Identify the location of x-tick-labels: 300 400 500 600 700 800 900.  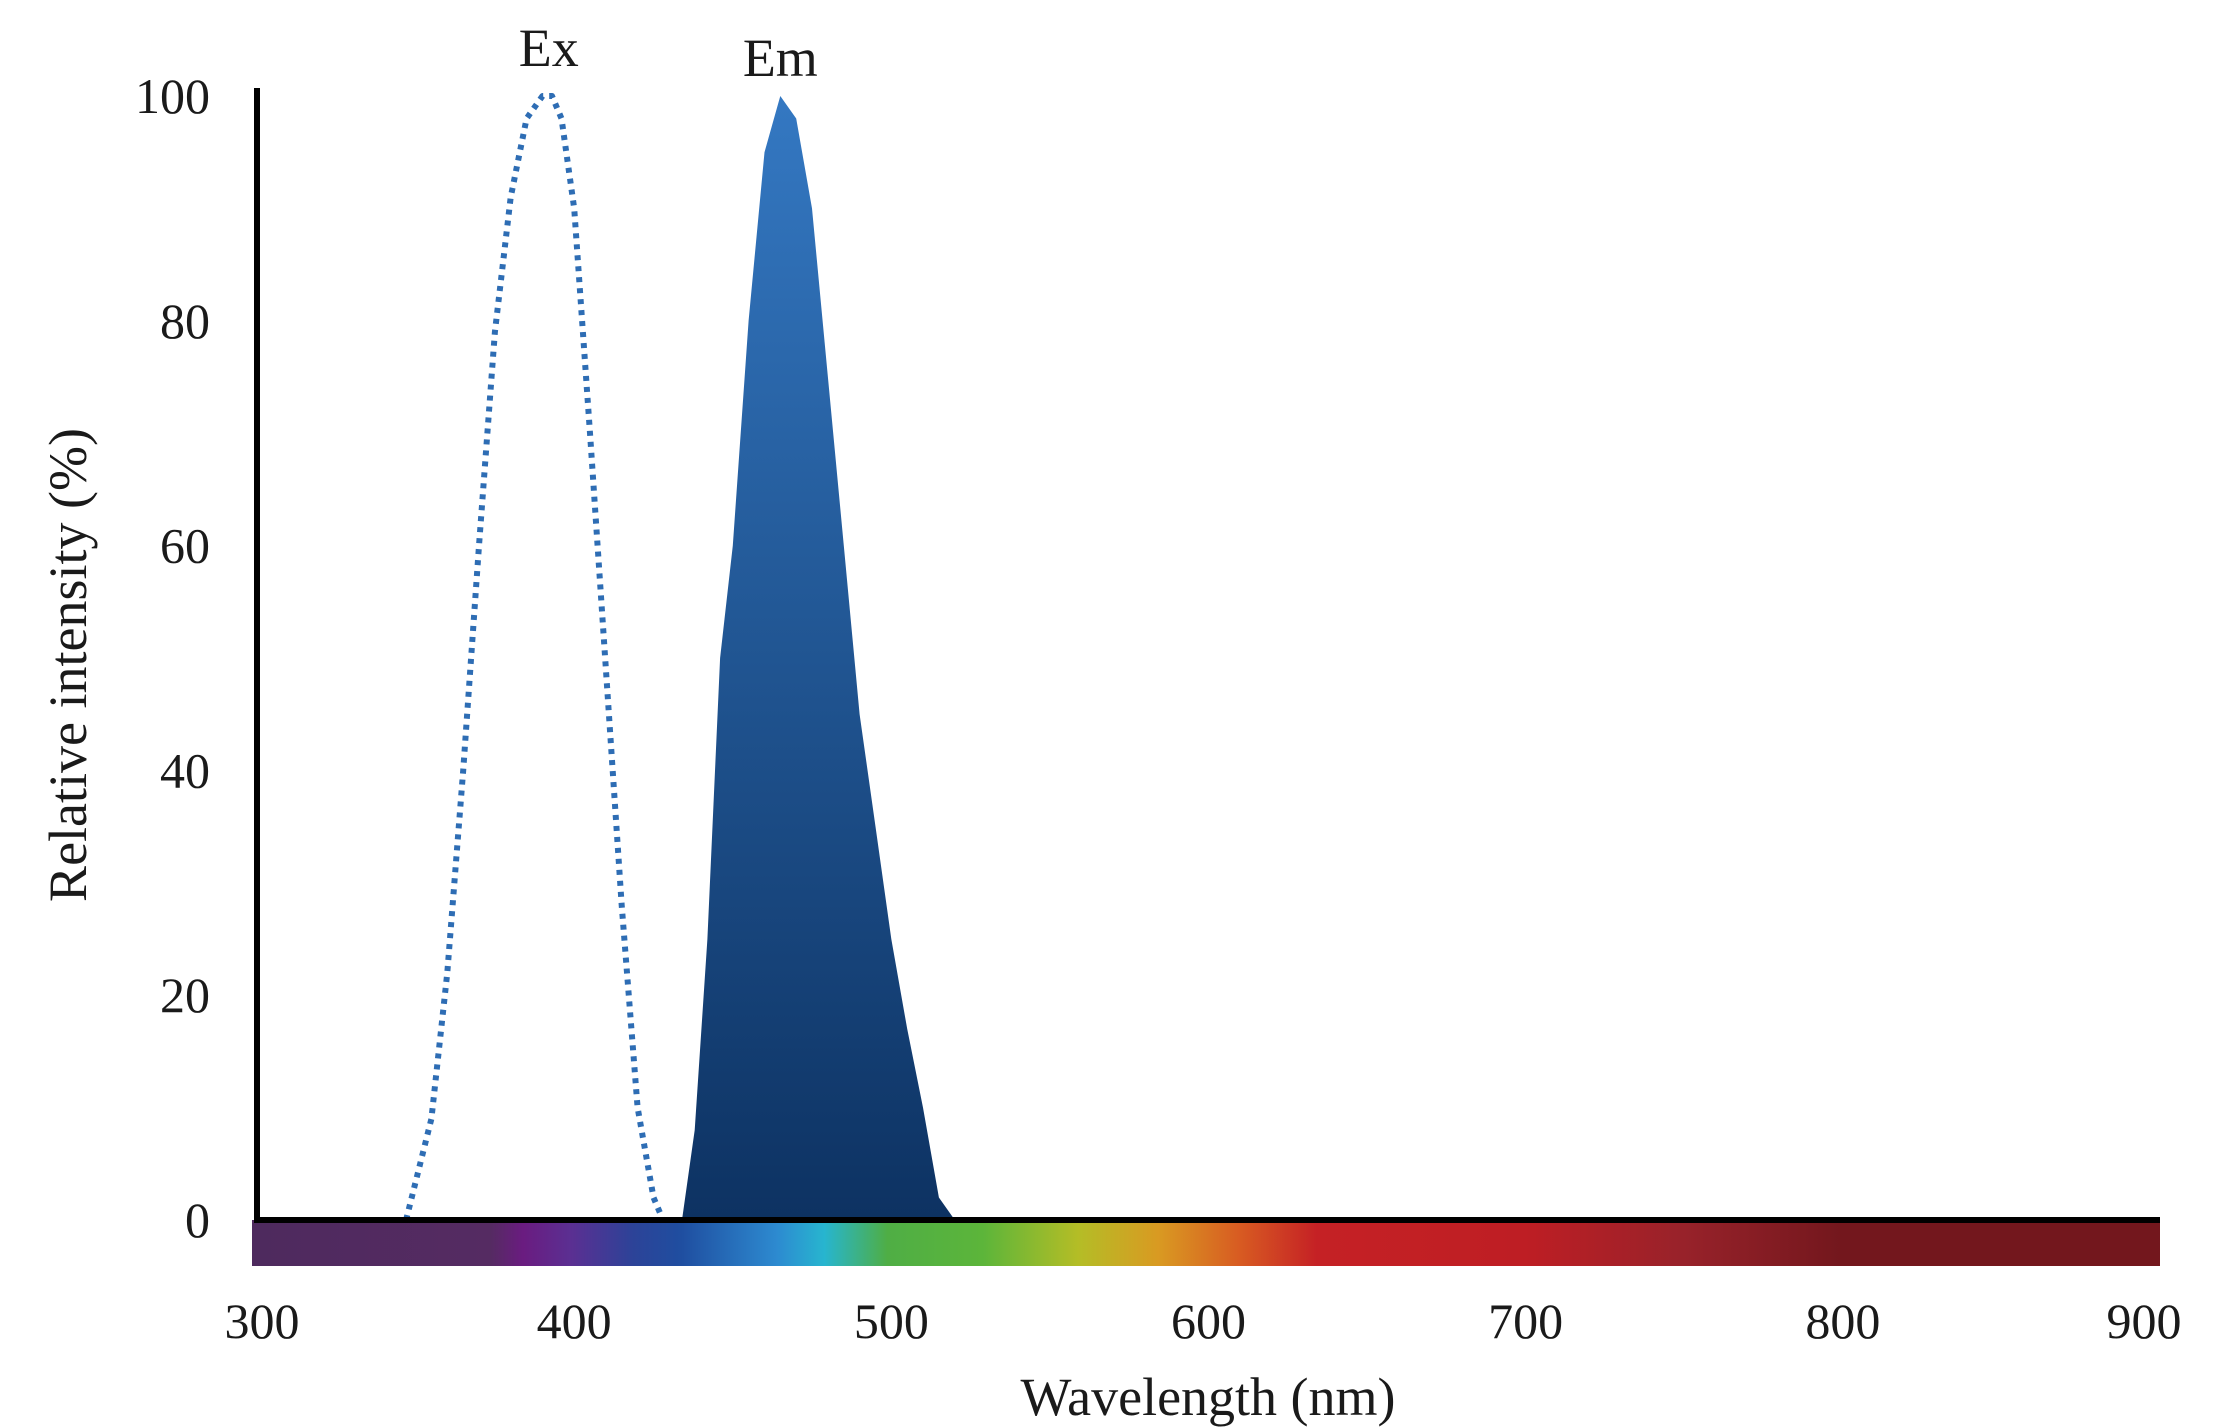
(1203, 1321).